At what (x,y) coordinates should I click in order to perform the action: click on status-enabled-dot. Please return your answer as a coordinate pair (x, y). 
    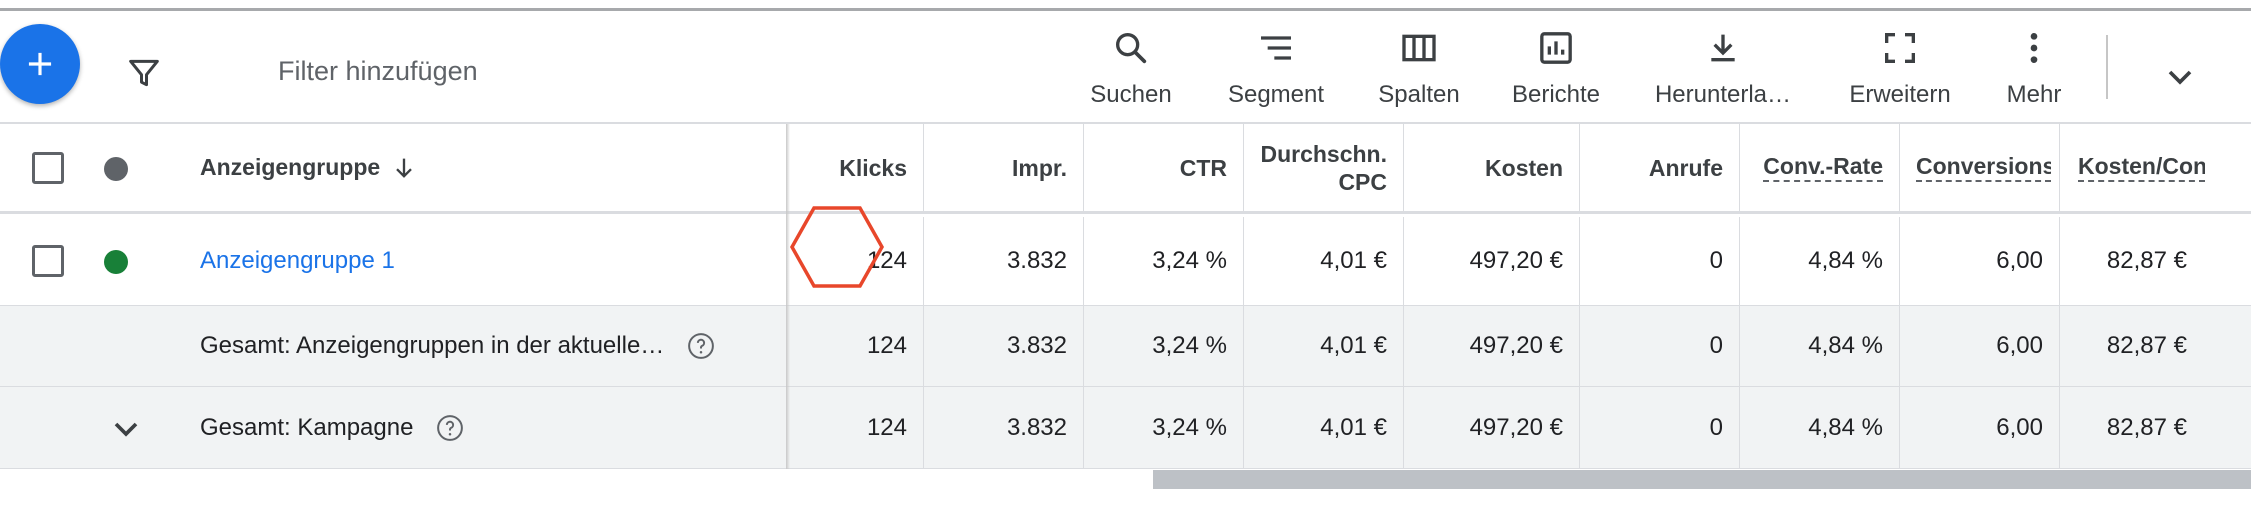
    Looking at the image, I should click on (116, 262).